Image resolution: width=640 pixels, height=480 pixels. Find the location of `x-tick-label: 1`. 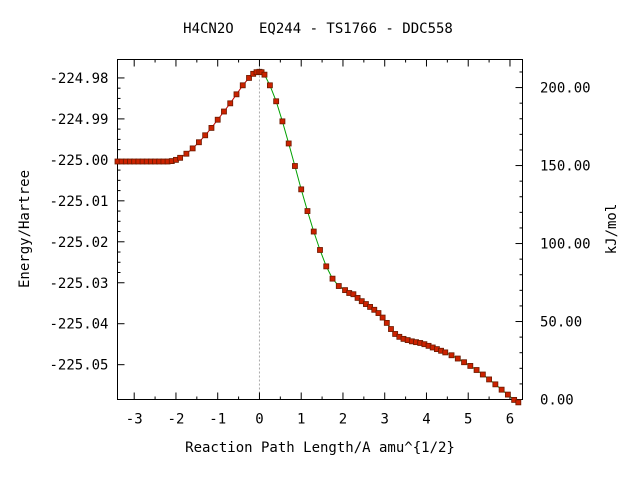

x-tick-label: 1 is located at coordinates (301, 420).